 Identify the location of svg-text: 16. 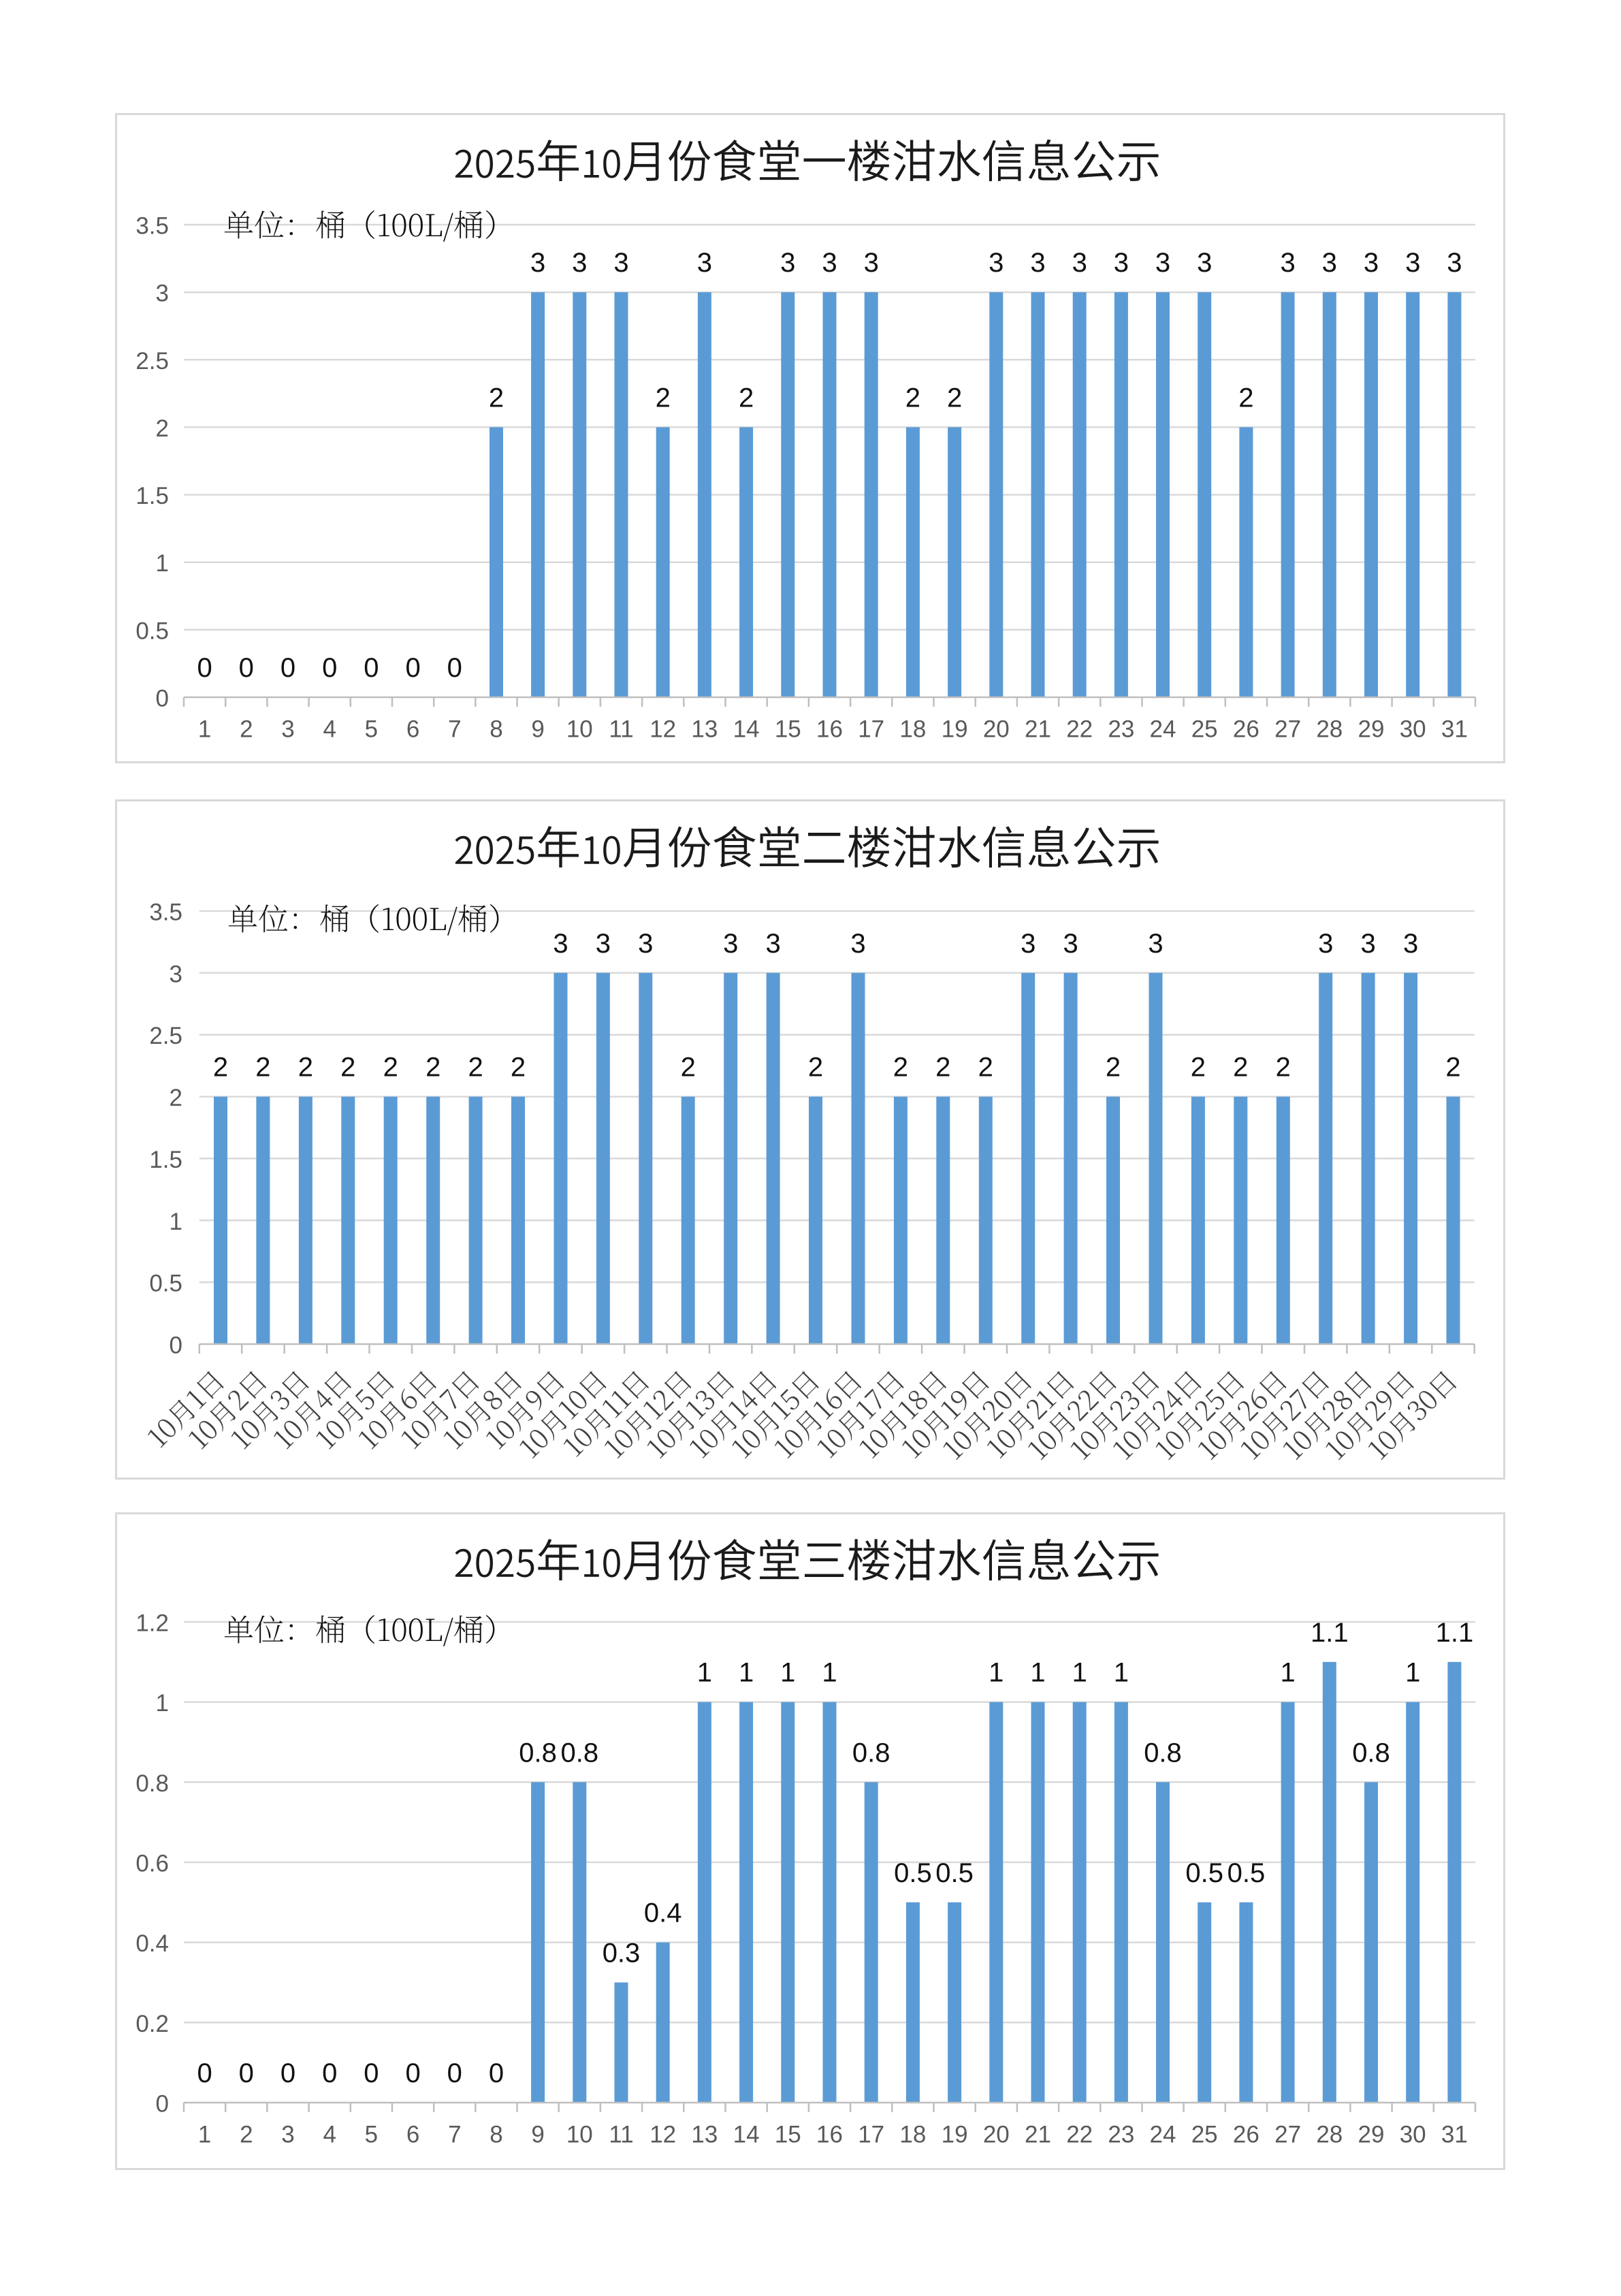
(829, 2135).